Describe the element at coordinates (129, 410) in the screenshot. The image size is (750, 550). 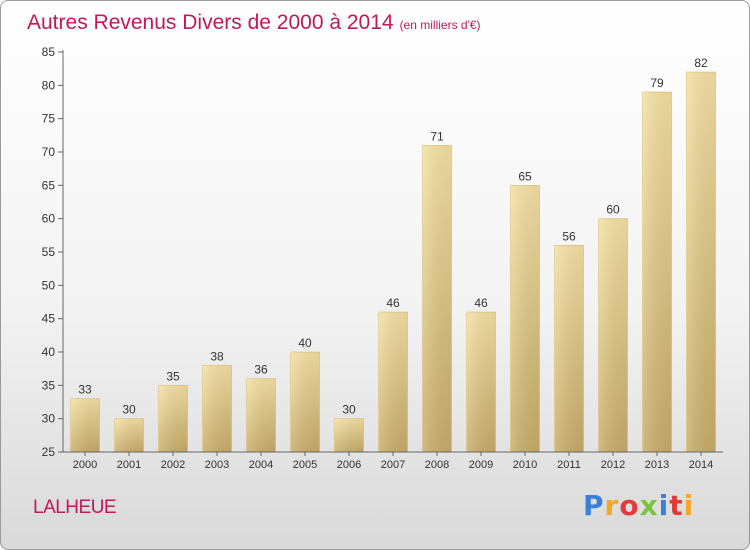
I see `value-label-2001: 30` at that location.